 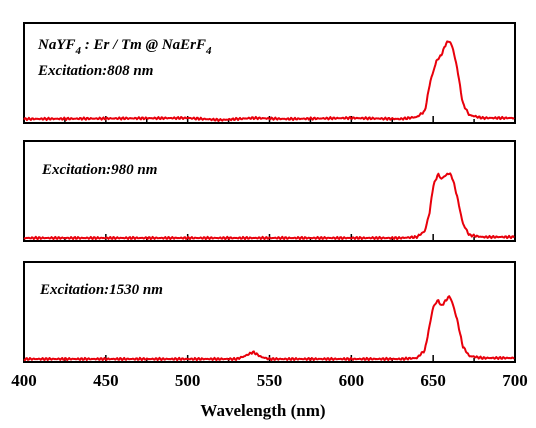 What do you see at coordinates (188, 380) in the screenshot?
I see `x-tick-label: 500` at bounding box center [188, 380].